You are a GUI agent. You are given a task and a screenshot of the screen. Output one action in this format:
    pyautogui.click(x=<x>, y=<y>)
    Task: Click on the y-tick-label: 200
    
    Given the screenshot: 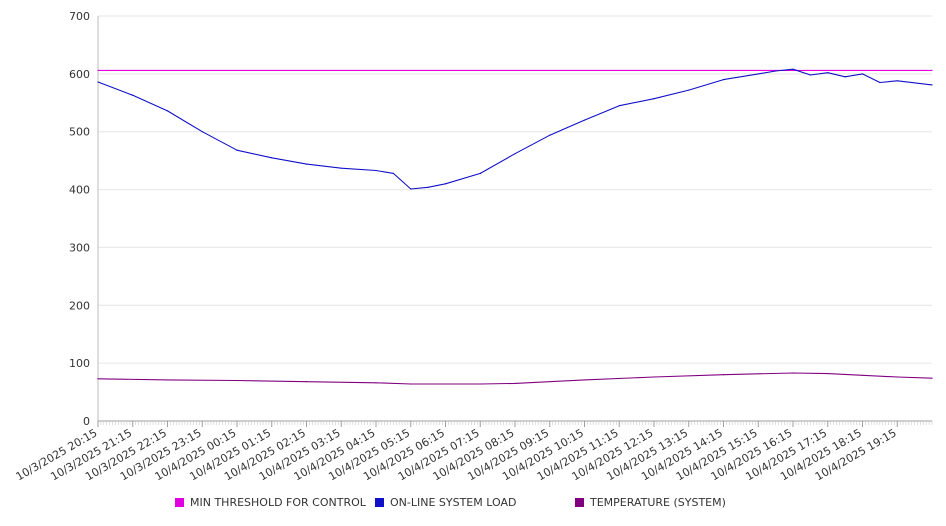 What is the action you would take?
    pyautogui.click(x=79, y=305)
    